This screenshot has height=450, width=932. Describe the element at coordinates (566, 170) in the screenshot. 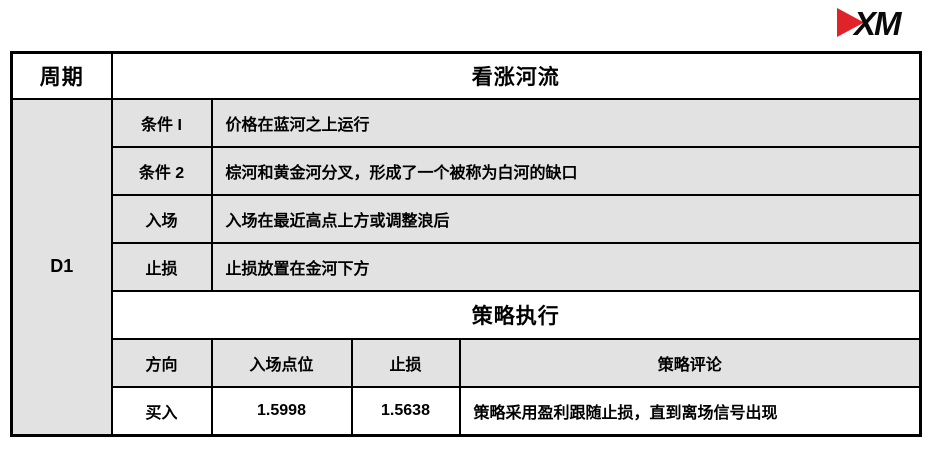

I see `condition-2-text: 棕河和黄金河分叉，形成了一个被称为白河的缺口` at that location.